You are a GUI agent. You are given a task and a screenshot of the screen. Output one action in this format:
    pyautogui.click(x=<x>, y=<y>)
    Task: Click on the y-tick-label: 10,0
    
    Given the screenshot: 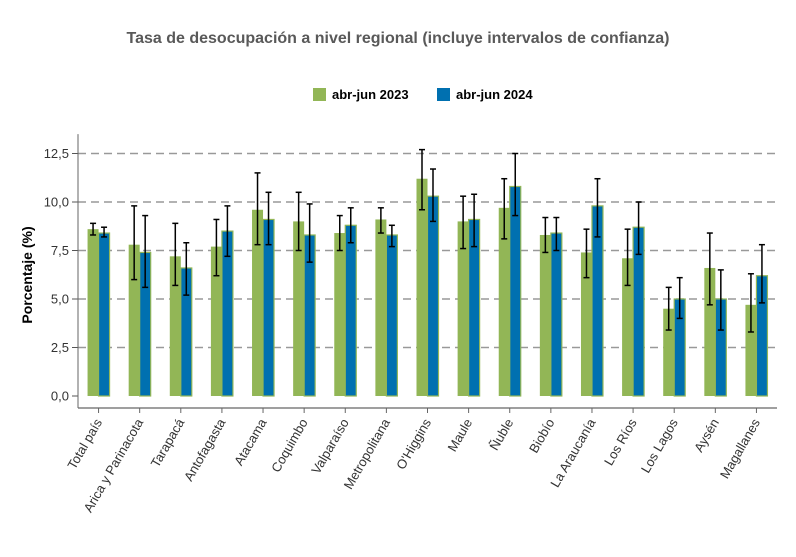 What is the action you would take?
    pyautogui.click(x=56, y=202)
    